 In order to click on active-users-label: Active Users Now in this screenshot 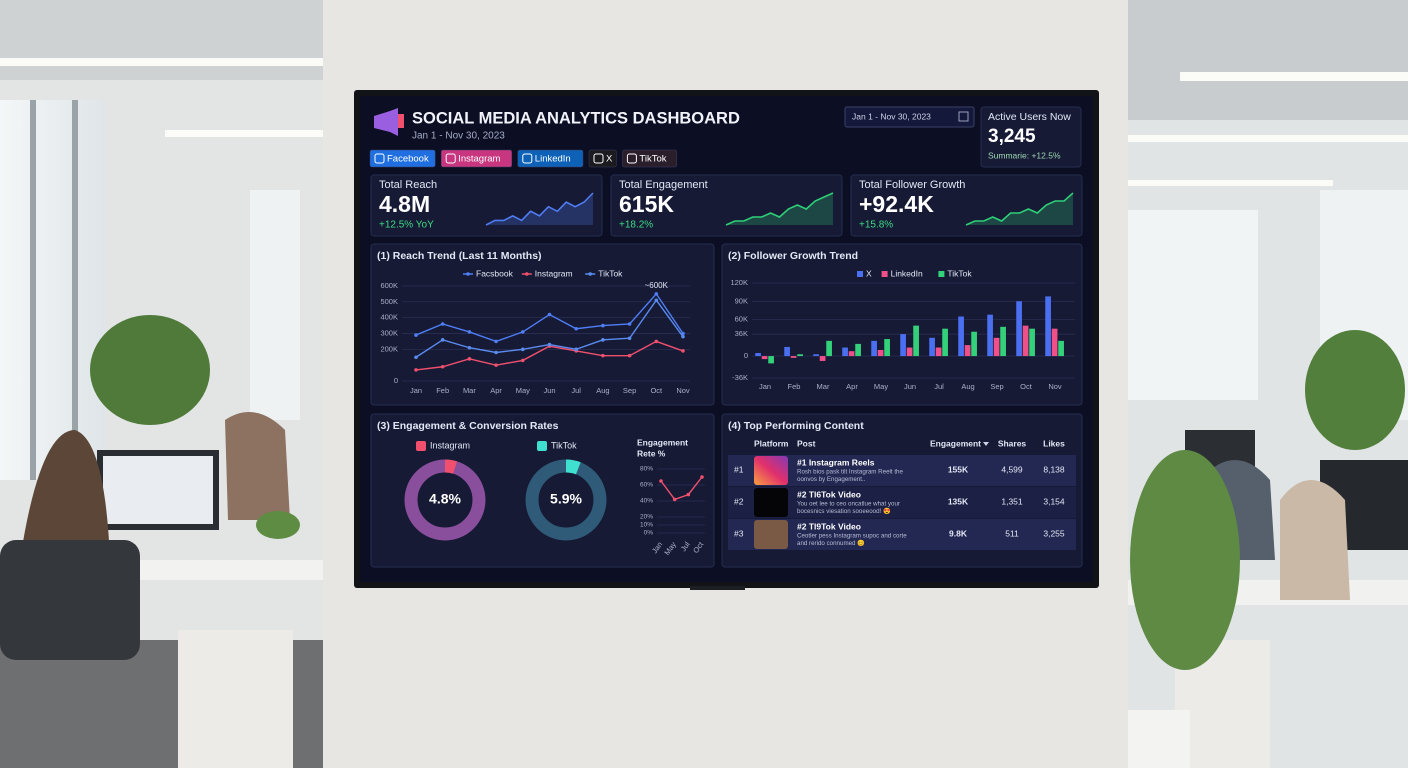, I will do `click(1029, 117)`.